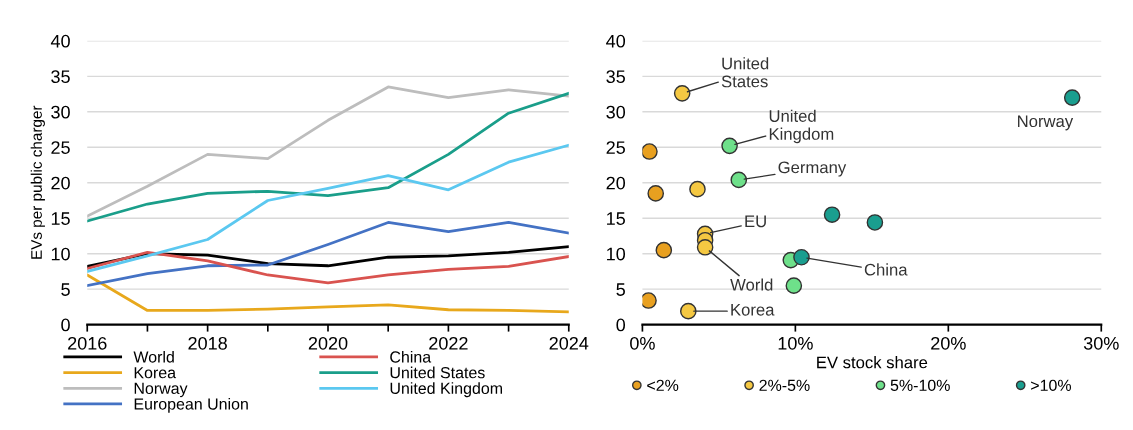 This screenshot has height=430, width=1133. What do you see at coordinates (872, 362) in the screenshot?
I see `x-axis-title: EV stock share` at bounding box center [872, 362].